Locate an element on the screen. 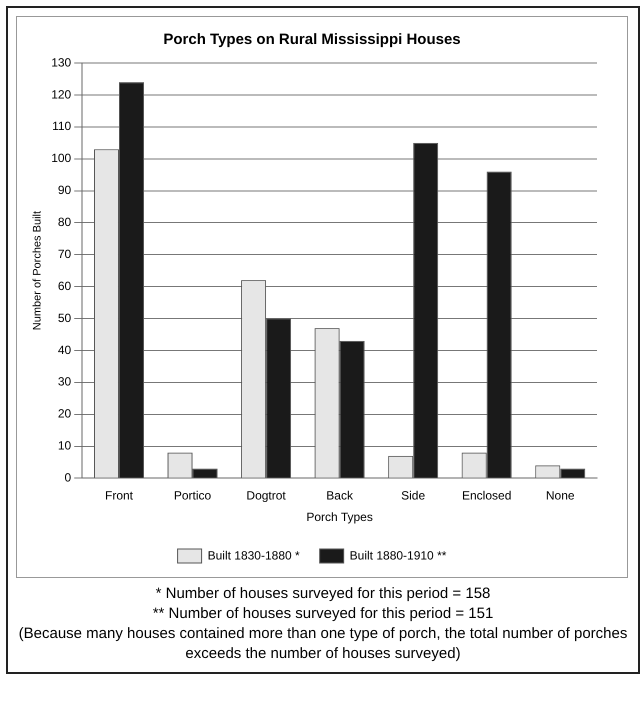  text: * Number of houses surveyed for this period = 158 is located at coordinates (323, 594).